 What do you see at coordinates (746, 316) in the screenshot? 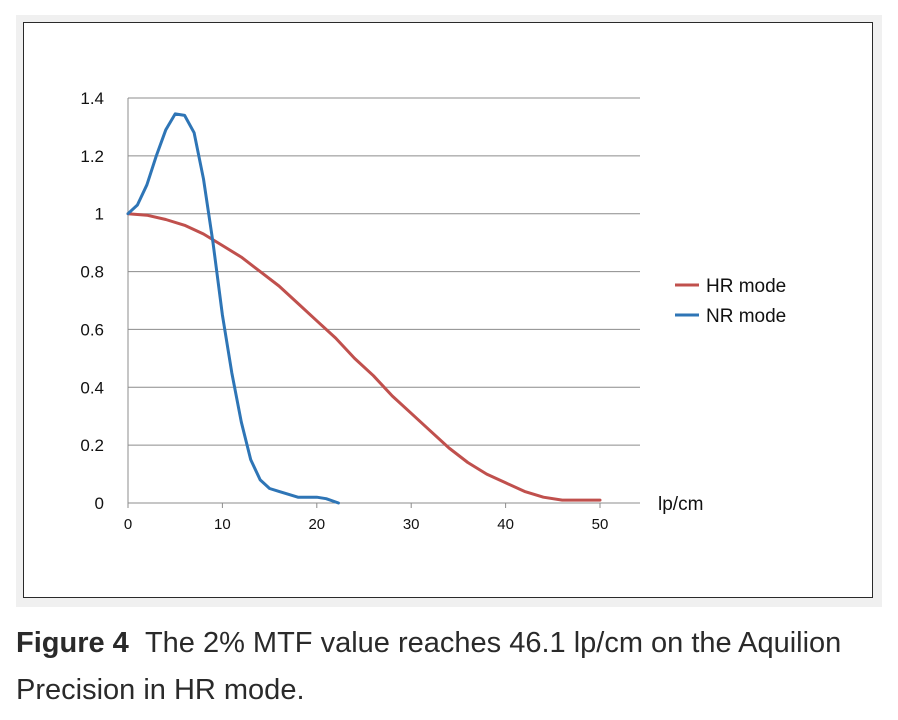
I see `legend-label: NR mode` at bounding box center [746, 316].